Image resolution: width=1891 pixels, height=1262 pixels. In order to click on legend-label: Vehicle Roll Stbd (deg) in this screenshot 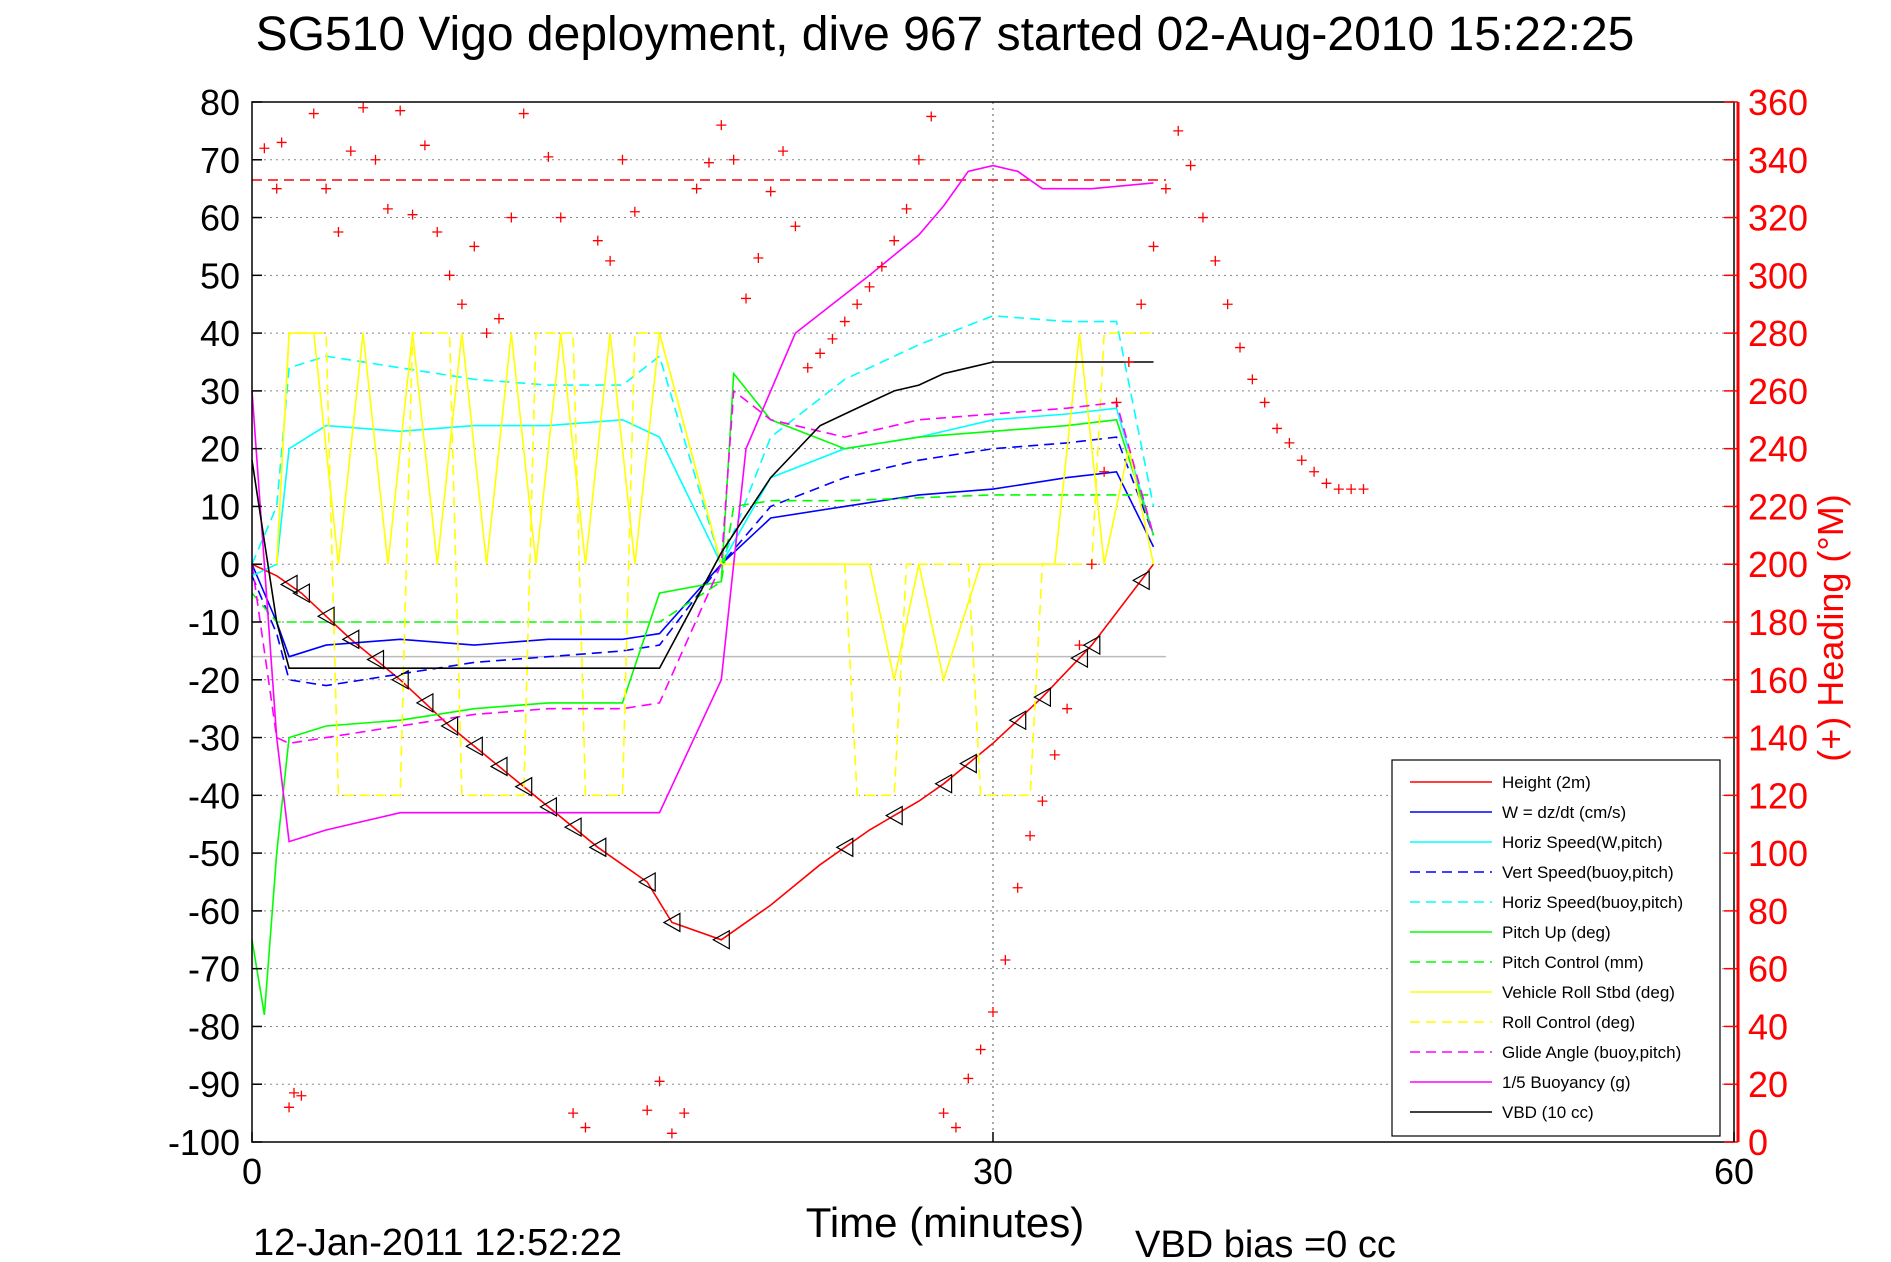, I will do `click(1588, 992)`.